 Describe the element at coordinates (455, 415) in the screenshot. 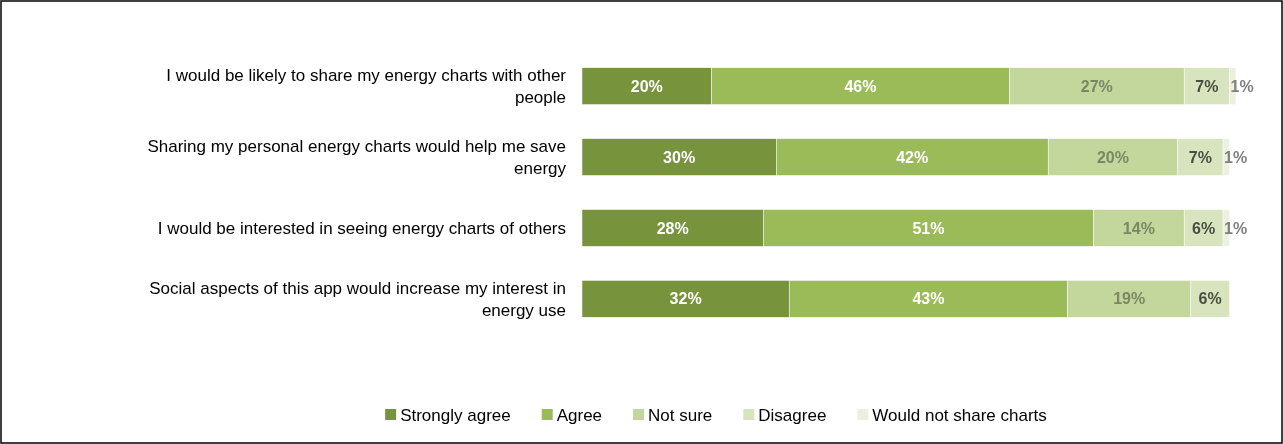

I see `legend-label: Strongly agree` at that location.